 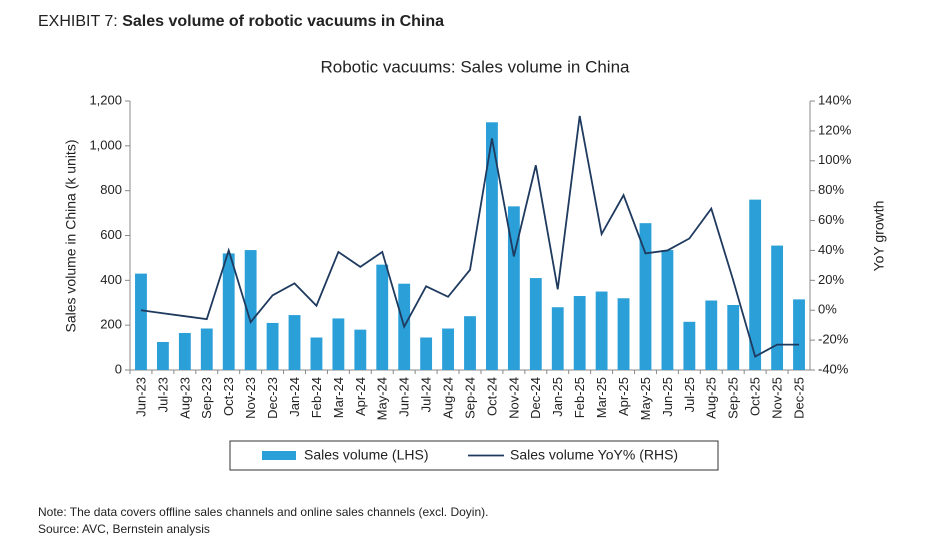 I want to click on x-tick-label: Feb-24, so click(x=316, y=397).